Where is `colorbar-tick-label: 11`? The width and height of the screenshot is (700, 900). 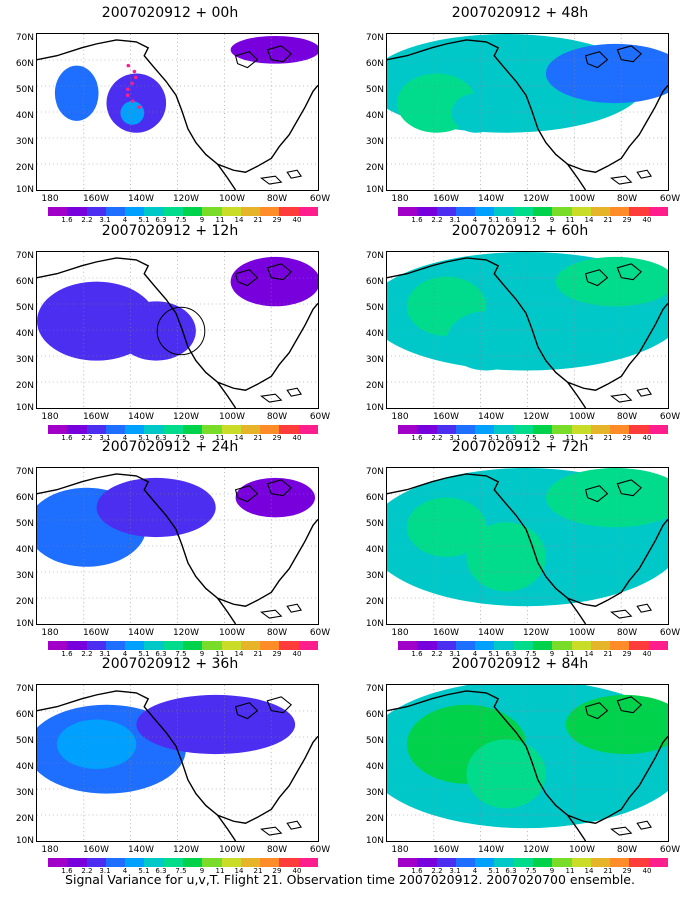
colorbar-tick-label: 11 is located at coordinates (220, 438).